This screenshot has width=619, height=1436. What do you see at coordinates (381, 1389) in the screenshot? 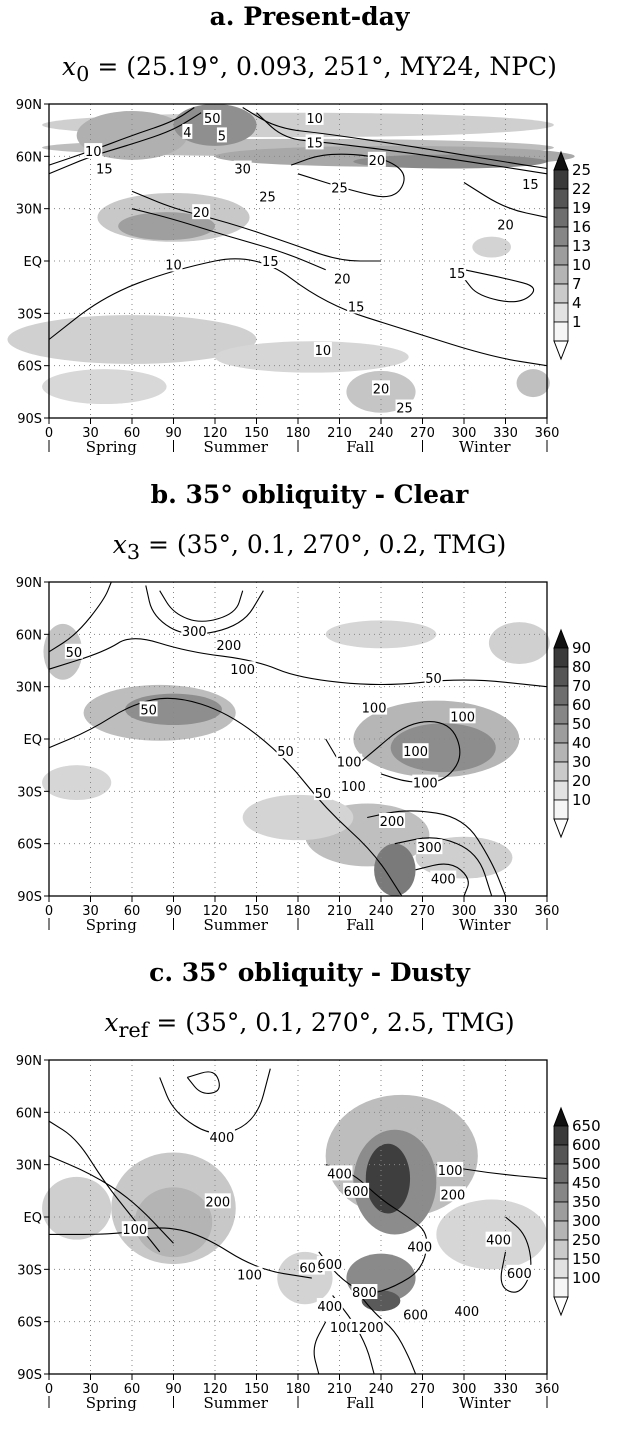
I see `x-tick-label: 240` at bounding box center [381, 1389].